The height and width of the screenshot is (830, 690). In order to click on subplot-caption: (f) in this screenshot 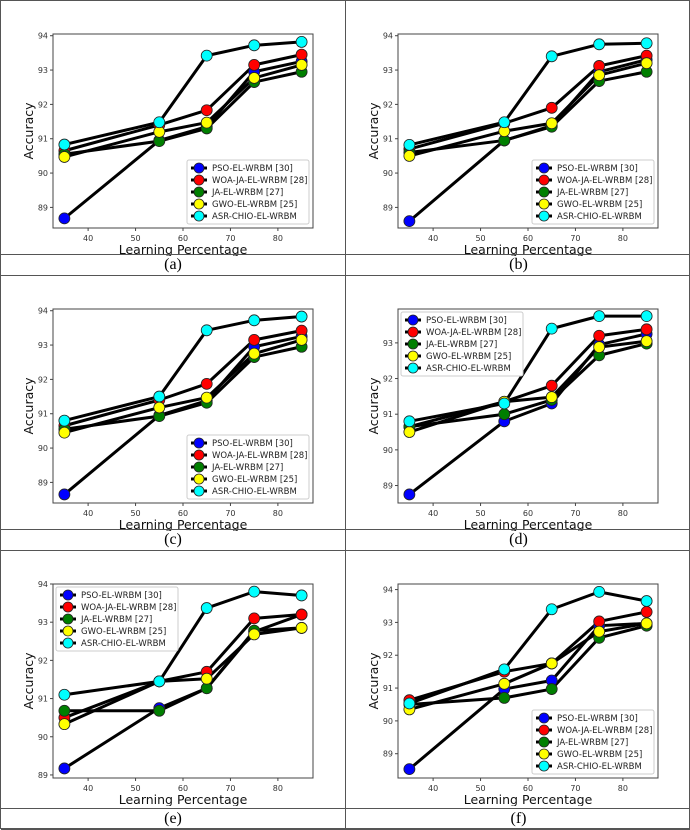, I will do `click(518, 818)`.